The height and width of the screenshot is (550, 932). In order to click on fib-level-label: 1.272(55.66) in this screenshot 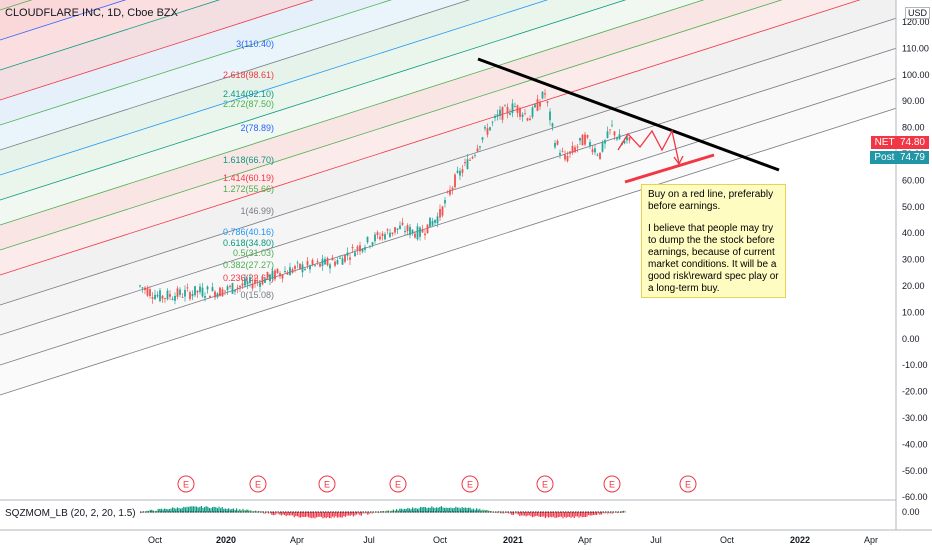, I will do `click(248, 189)`.